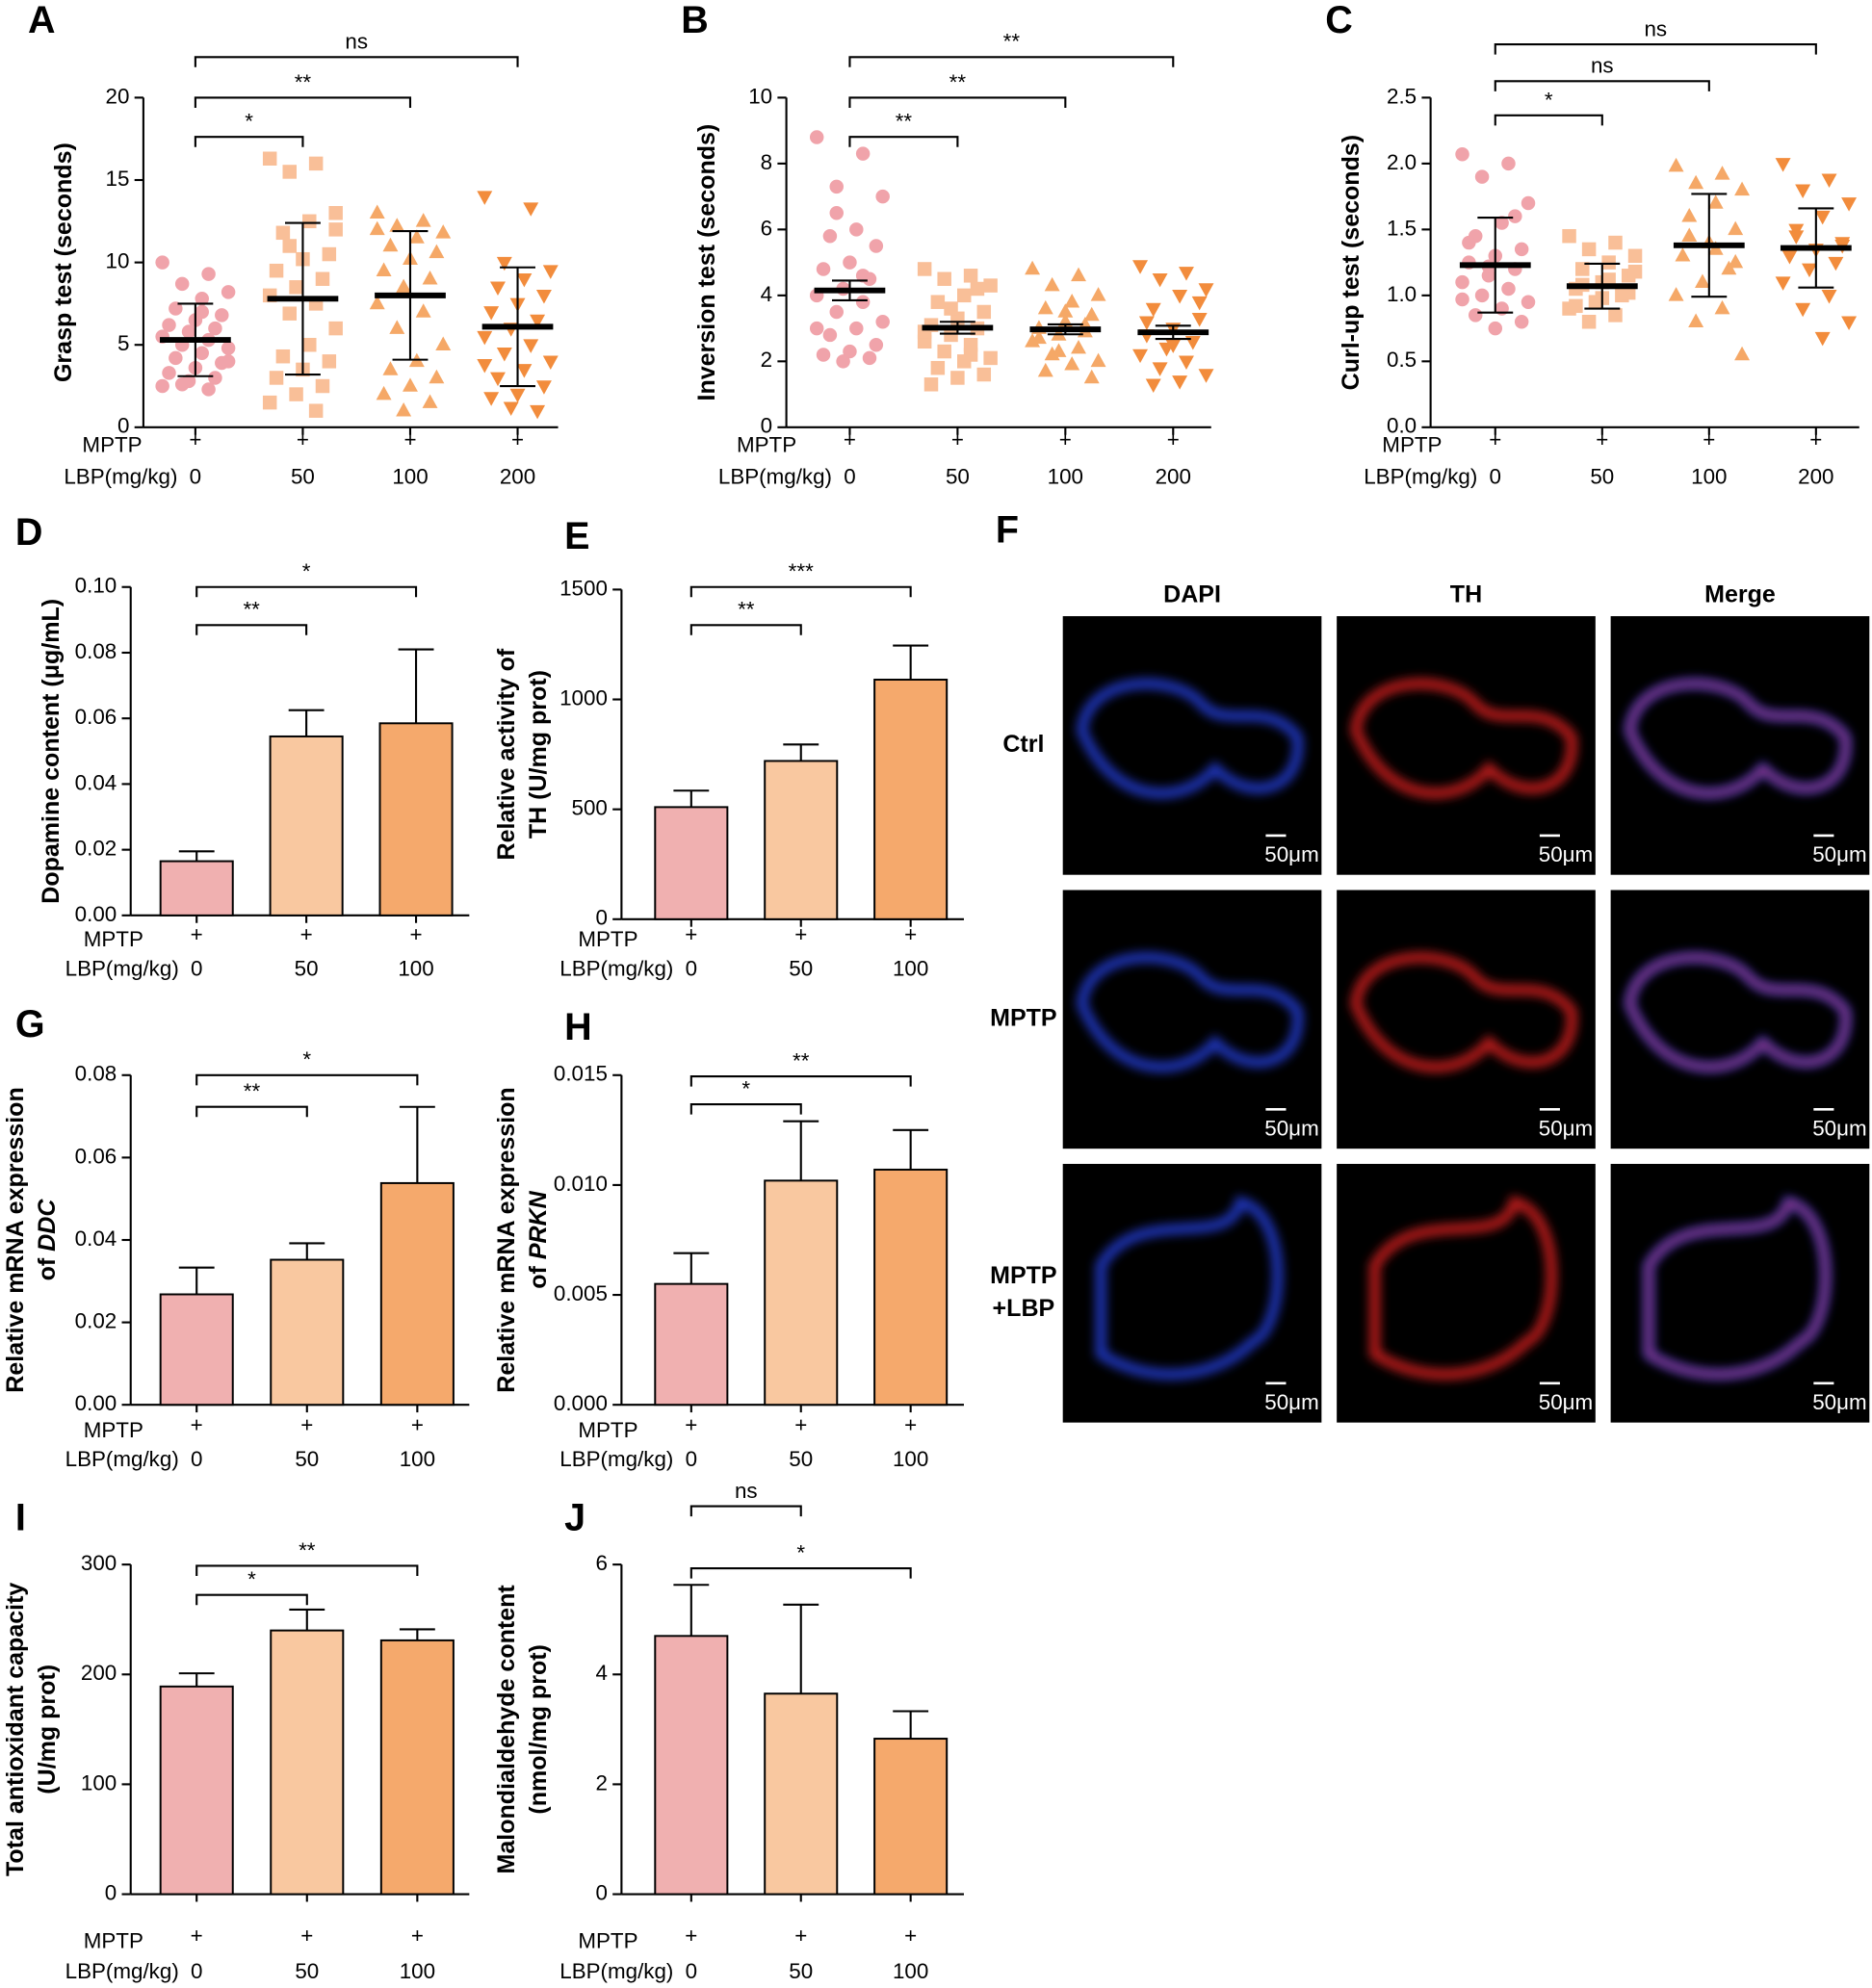 Image resolution: width=1872 pixels, height=1988 pixels. I want to click on bar, so click(196, 888).